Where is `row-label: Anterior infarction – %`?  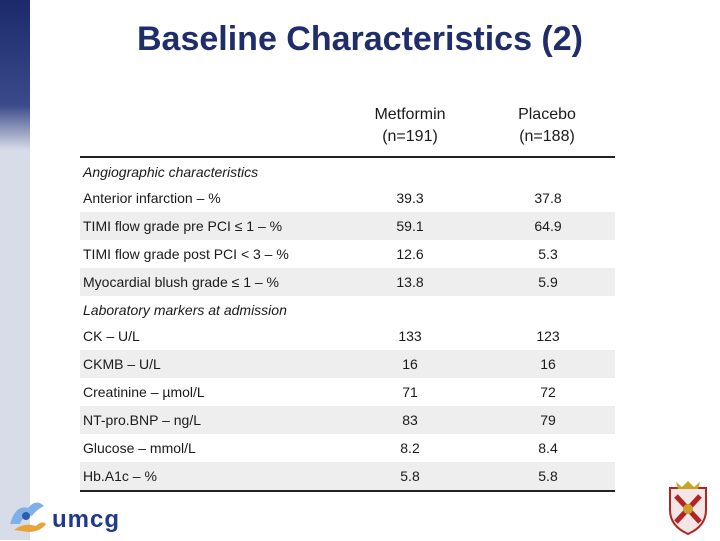 row-label: Anterior infarction – % is located at coordinates (152, 198).